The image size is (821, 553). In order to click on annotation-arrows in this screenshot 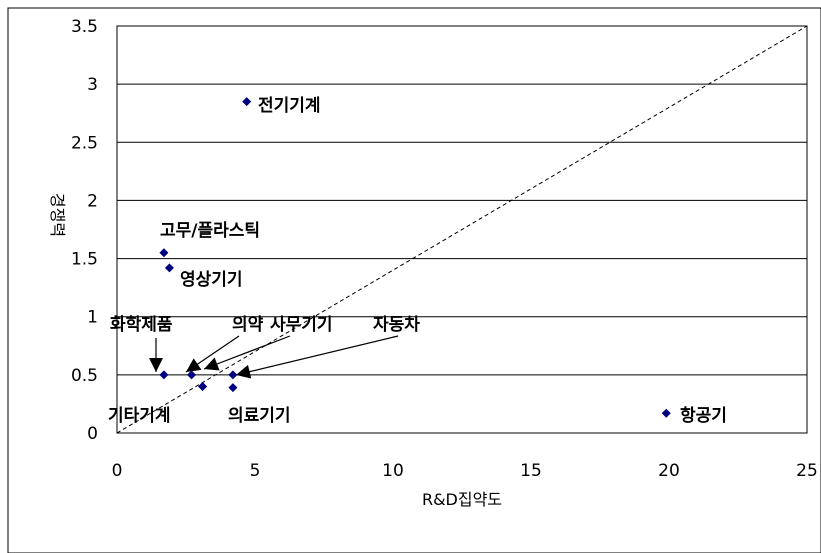, I will do `click(274, 357)`.